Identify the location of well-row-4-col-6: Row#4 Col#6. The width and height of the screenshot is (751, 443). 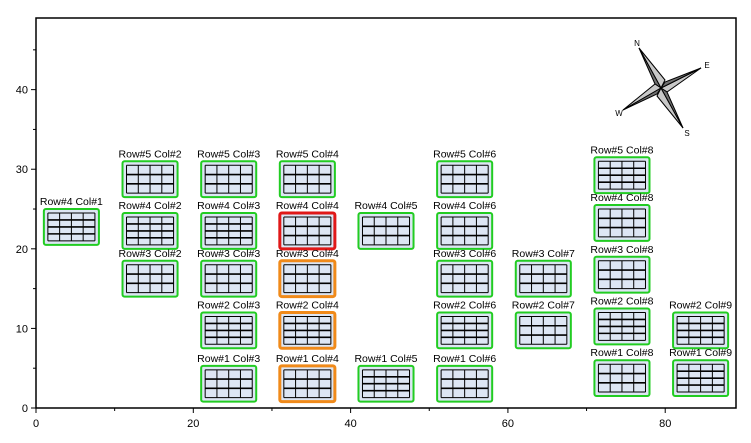
(464, 225).